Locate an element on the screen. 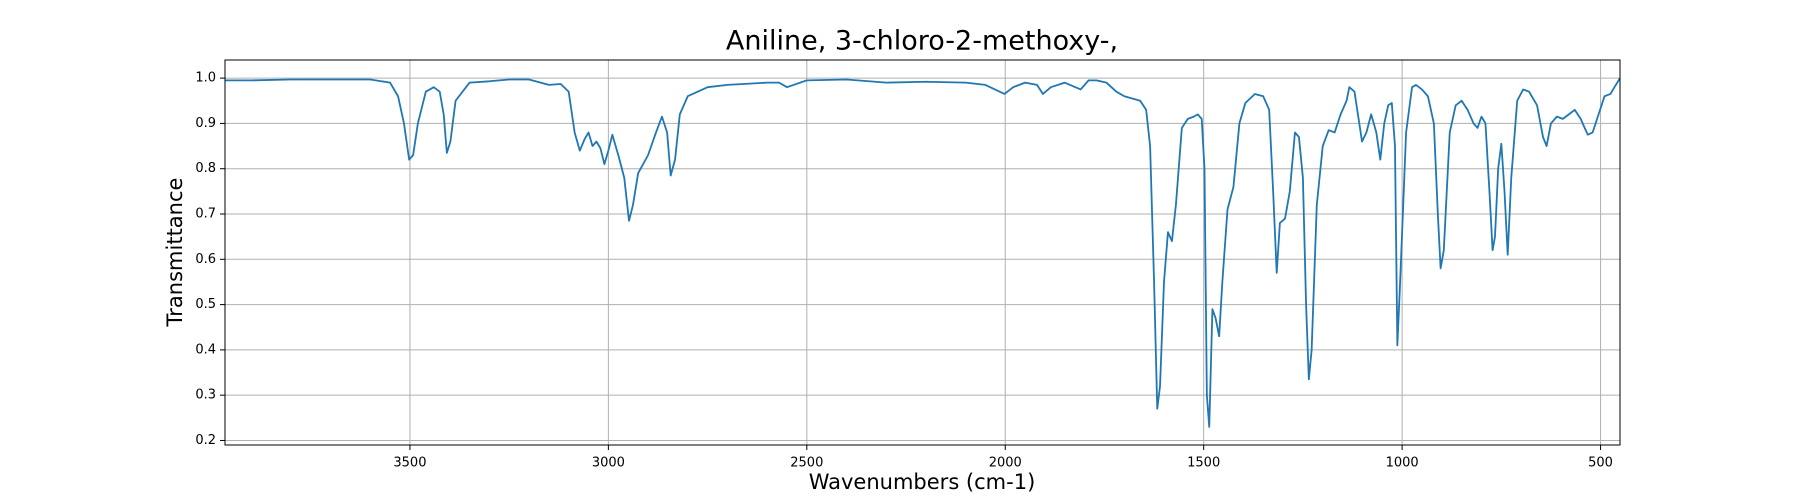 This screenshot has width=1800, height=500. x-tick-label: 2000 is located at coordinates (1005, 463).